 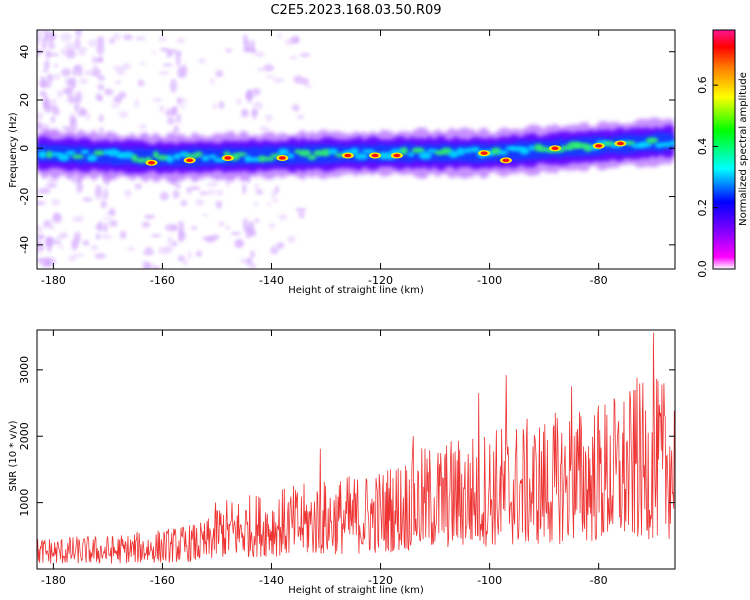 I want to click on y-tick-label: 20, so click(x=24, y=100).